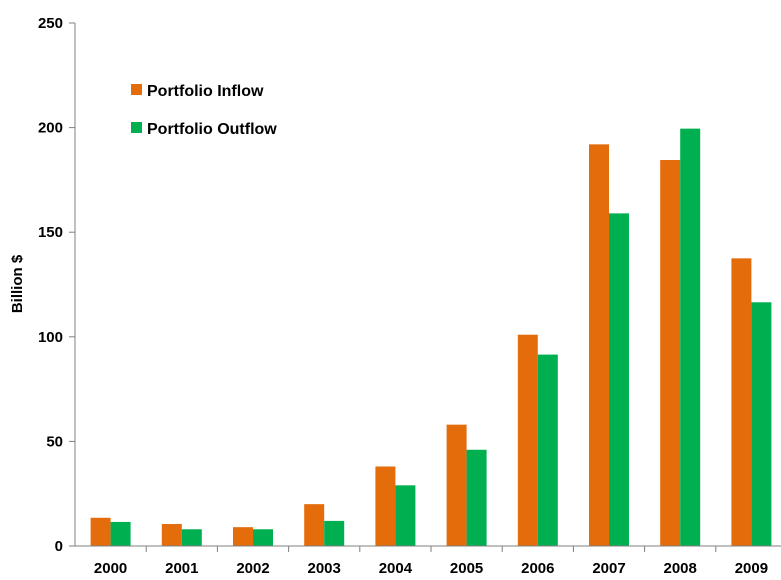 The image size is (781, 580). I want to click on bar-outflow-2000, so click(120, 533).